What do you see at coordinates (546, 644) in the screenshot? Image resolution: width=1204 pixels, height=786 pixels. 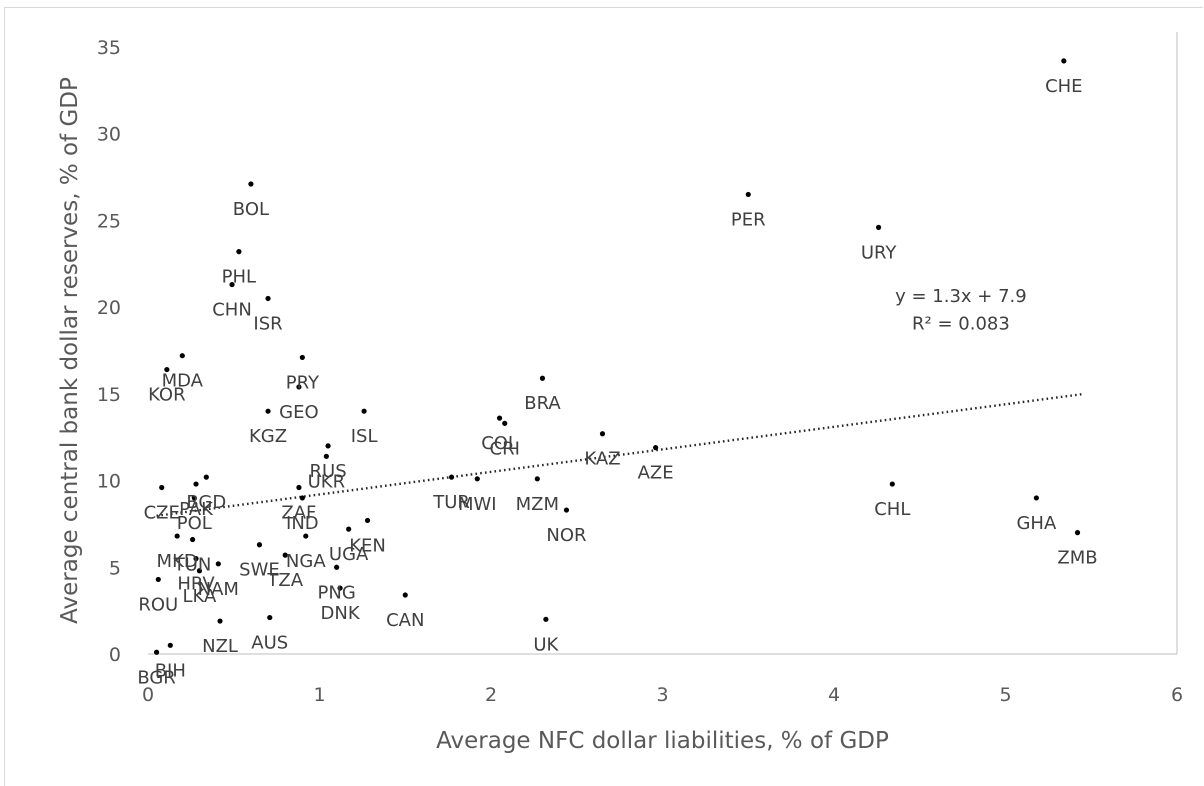 I see `data-point-label: UK` at bounding box center [546, 644].